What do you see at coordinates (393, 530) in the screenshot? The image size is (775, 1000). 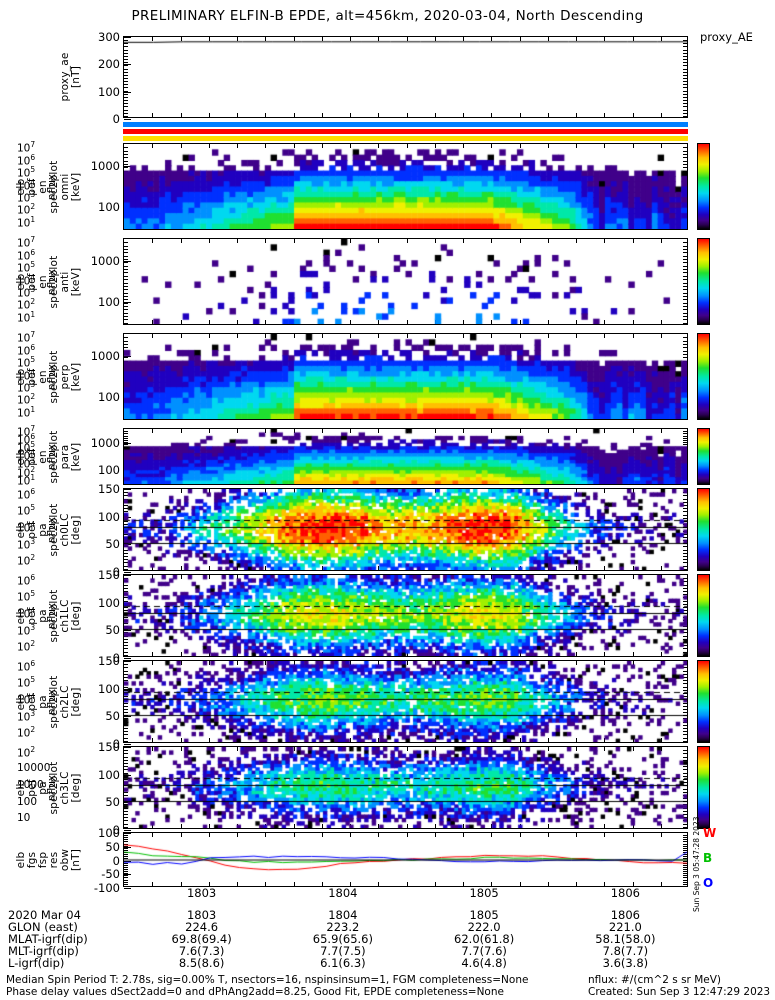 I see `panel-pa_ch0lc: 150 100 50 0` at bounding box center [393, 530].